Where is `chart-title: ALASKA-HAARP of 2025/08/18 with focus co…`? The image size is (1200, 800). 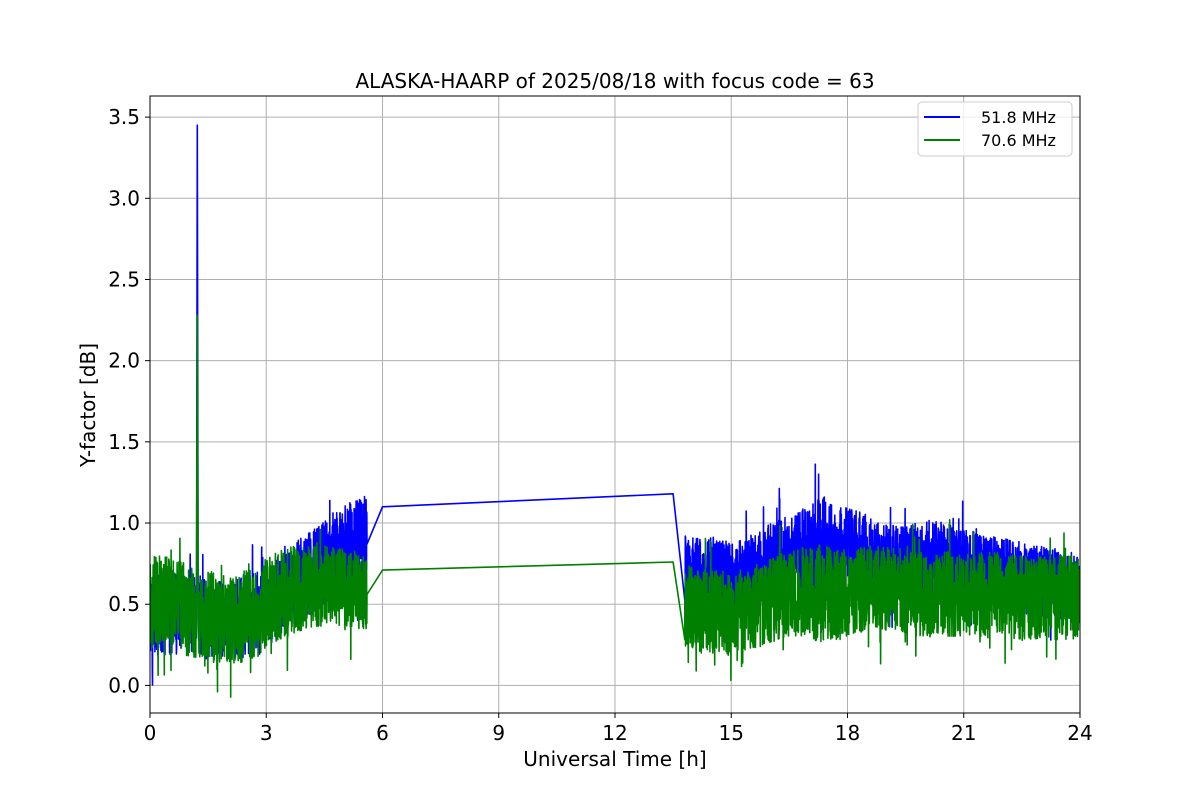 chart-title: ALASKA-HAARP of 2025/08/18 with focus co… is located at coordinates (614, 81).